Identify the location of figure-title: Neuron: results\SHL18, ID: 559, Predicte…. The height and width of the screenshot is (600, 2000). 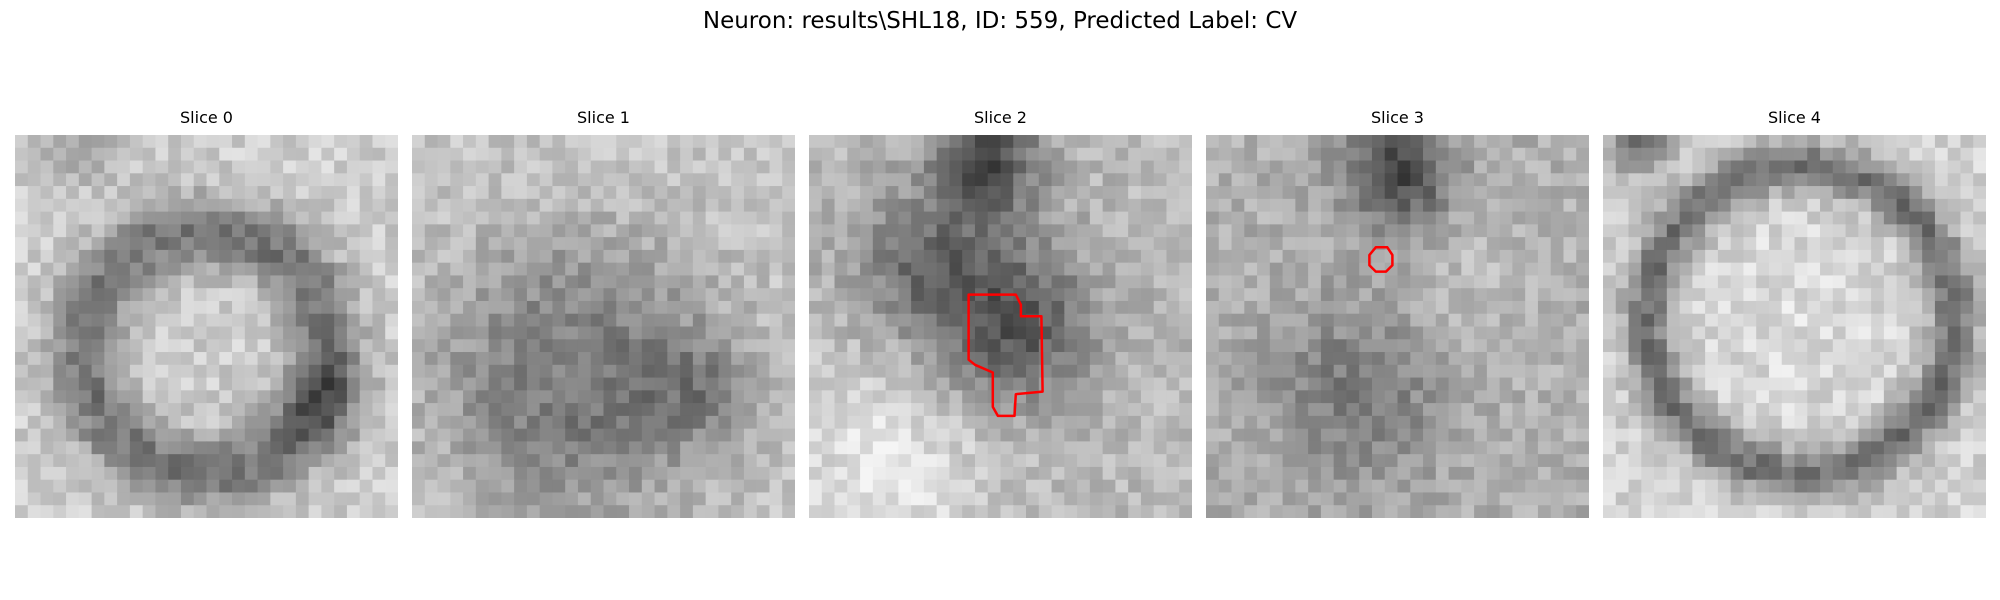
(1000, 21).